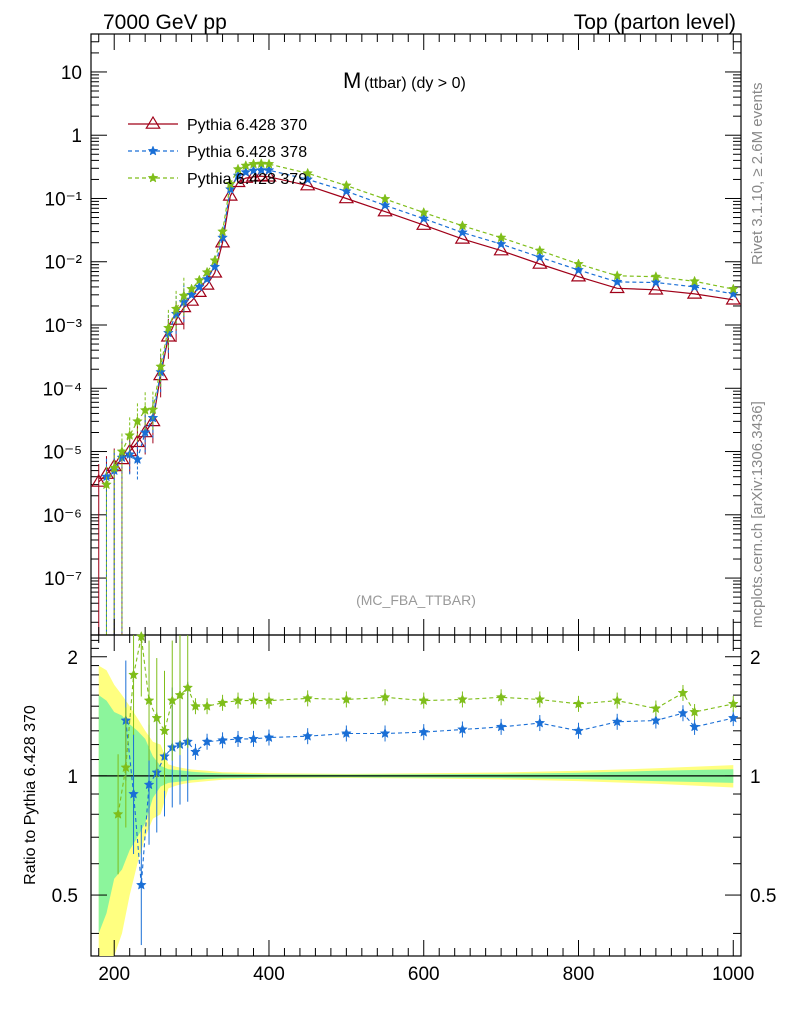 Image resolution: width=786 pixels, height=1024 pixels. What do you see at coordinates (30, 795) in the screenshot?
I see `ratio-y-label: Ratio to Pythia 6.428 370` at bounding box center [30, 795].